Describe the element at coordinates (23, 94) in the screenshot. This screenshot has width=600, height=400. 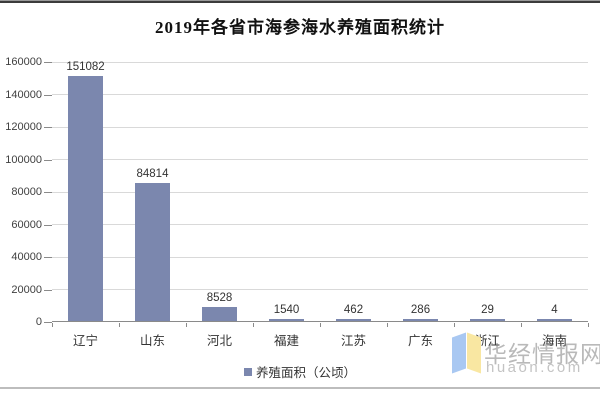
I see `y-axis-tick-label: 140000` at that location.